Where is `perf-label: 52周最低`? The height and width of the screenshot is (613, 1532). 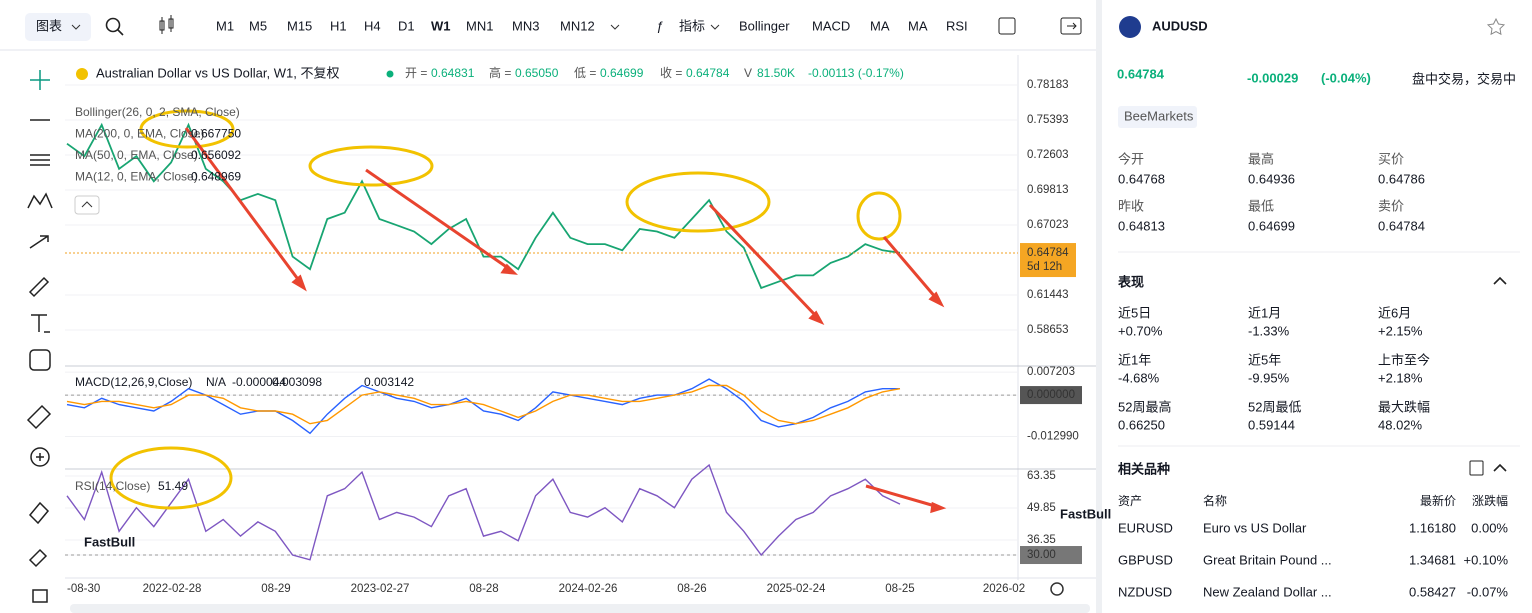
perf-label: 52周最低 is located at coordinates (1274, 406).